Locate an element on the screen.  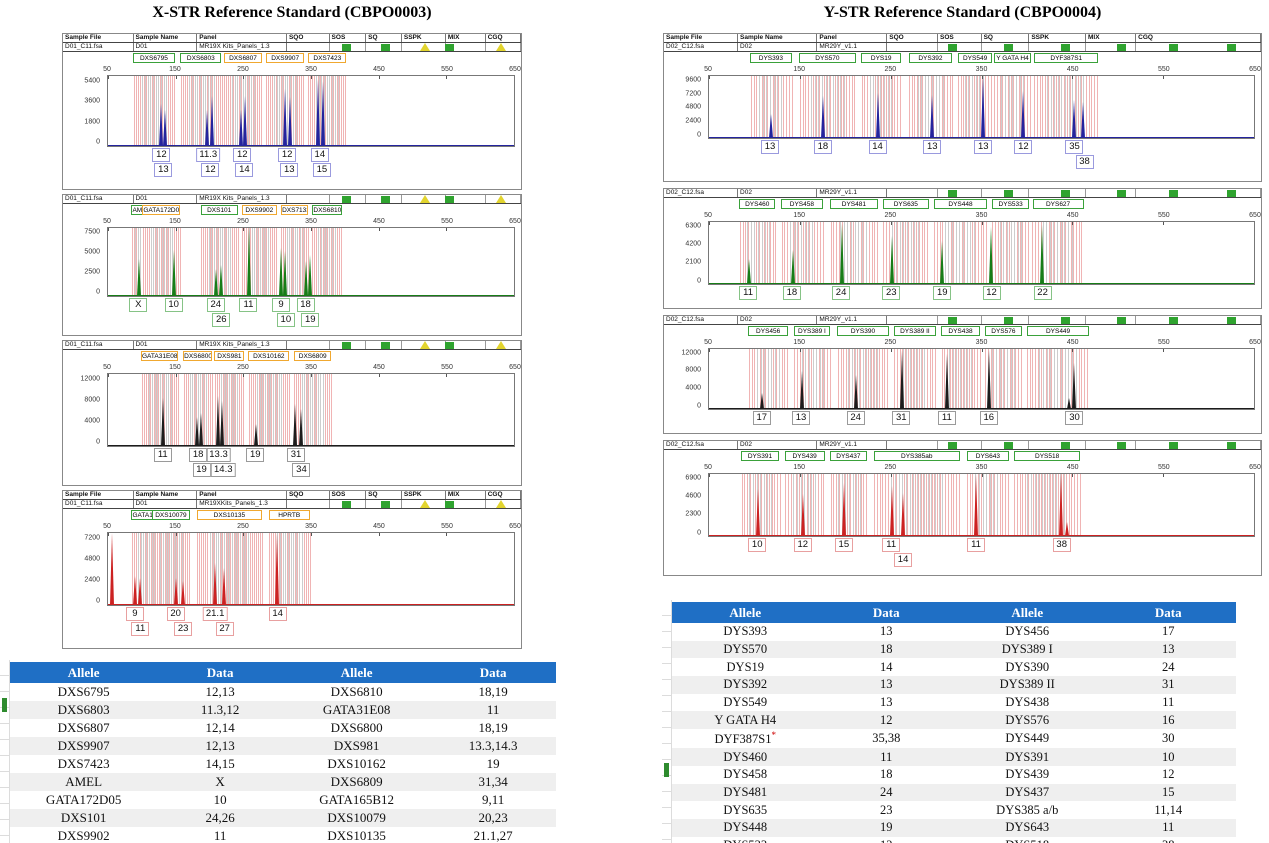
table-cell: DYS389 II is located at coordinates (1027, 684).